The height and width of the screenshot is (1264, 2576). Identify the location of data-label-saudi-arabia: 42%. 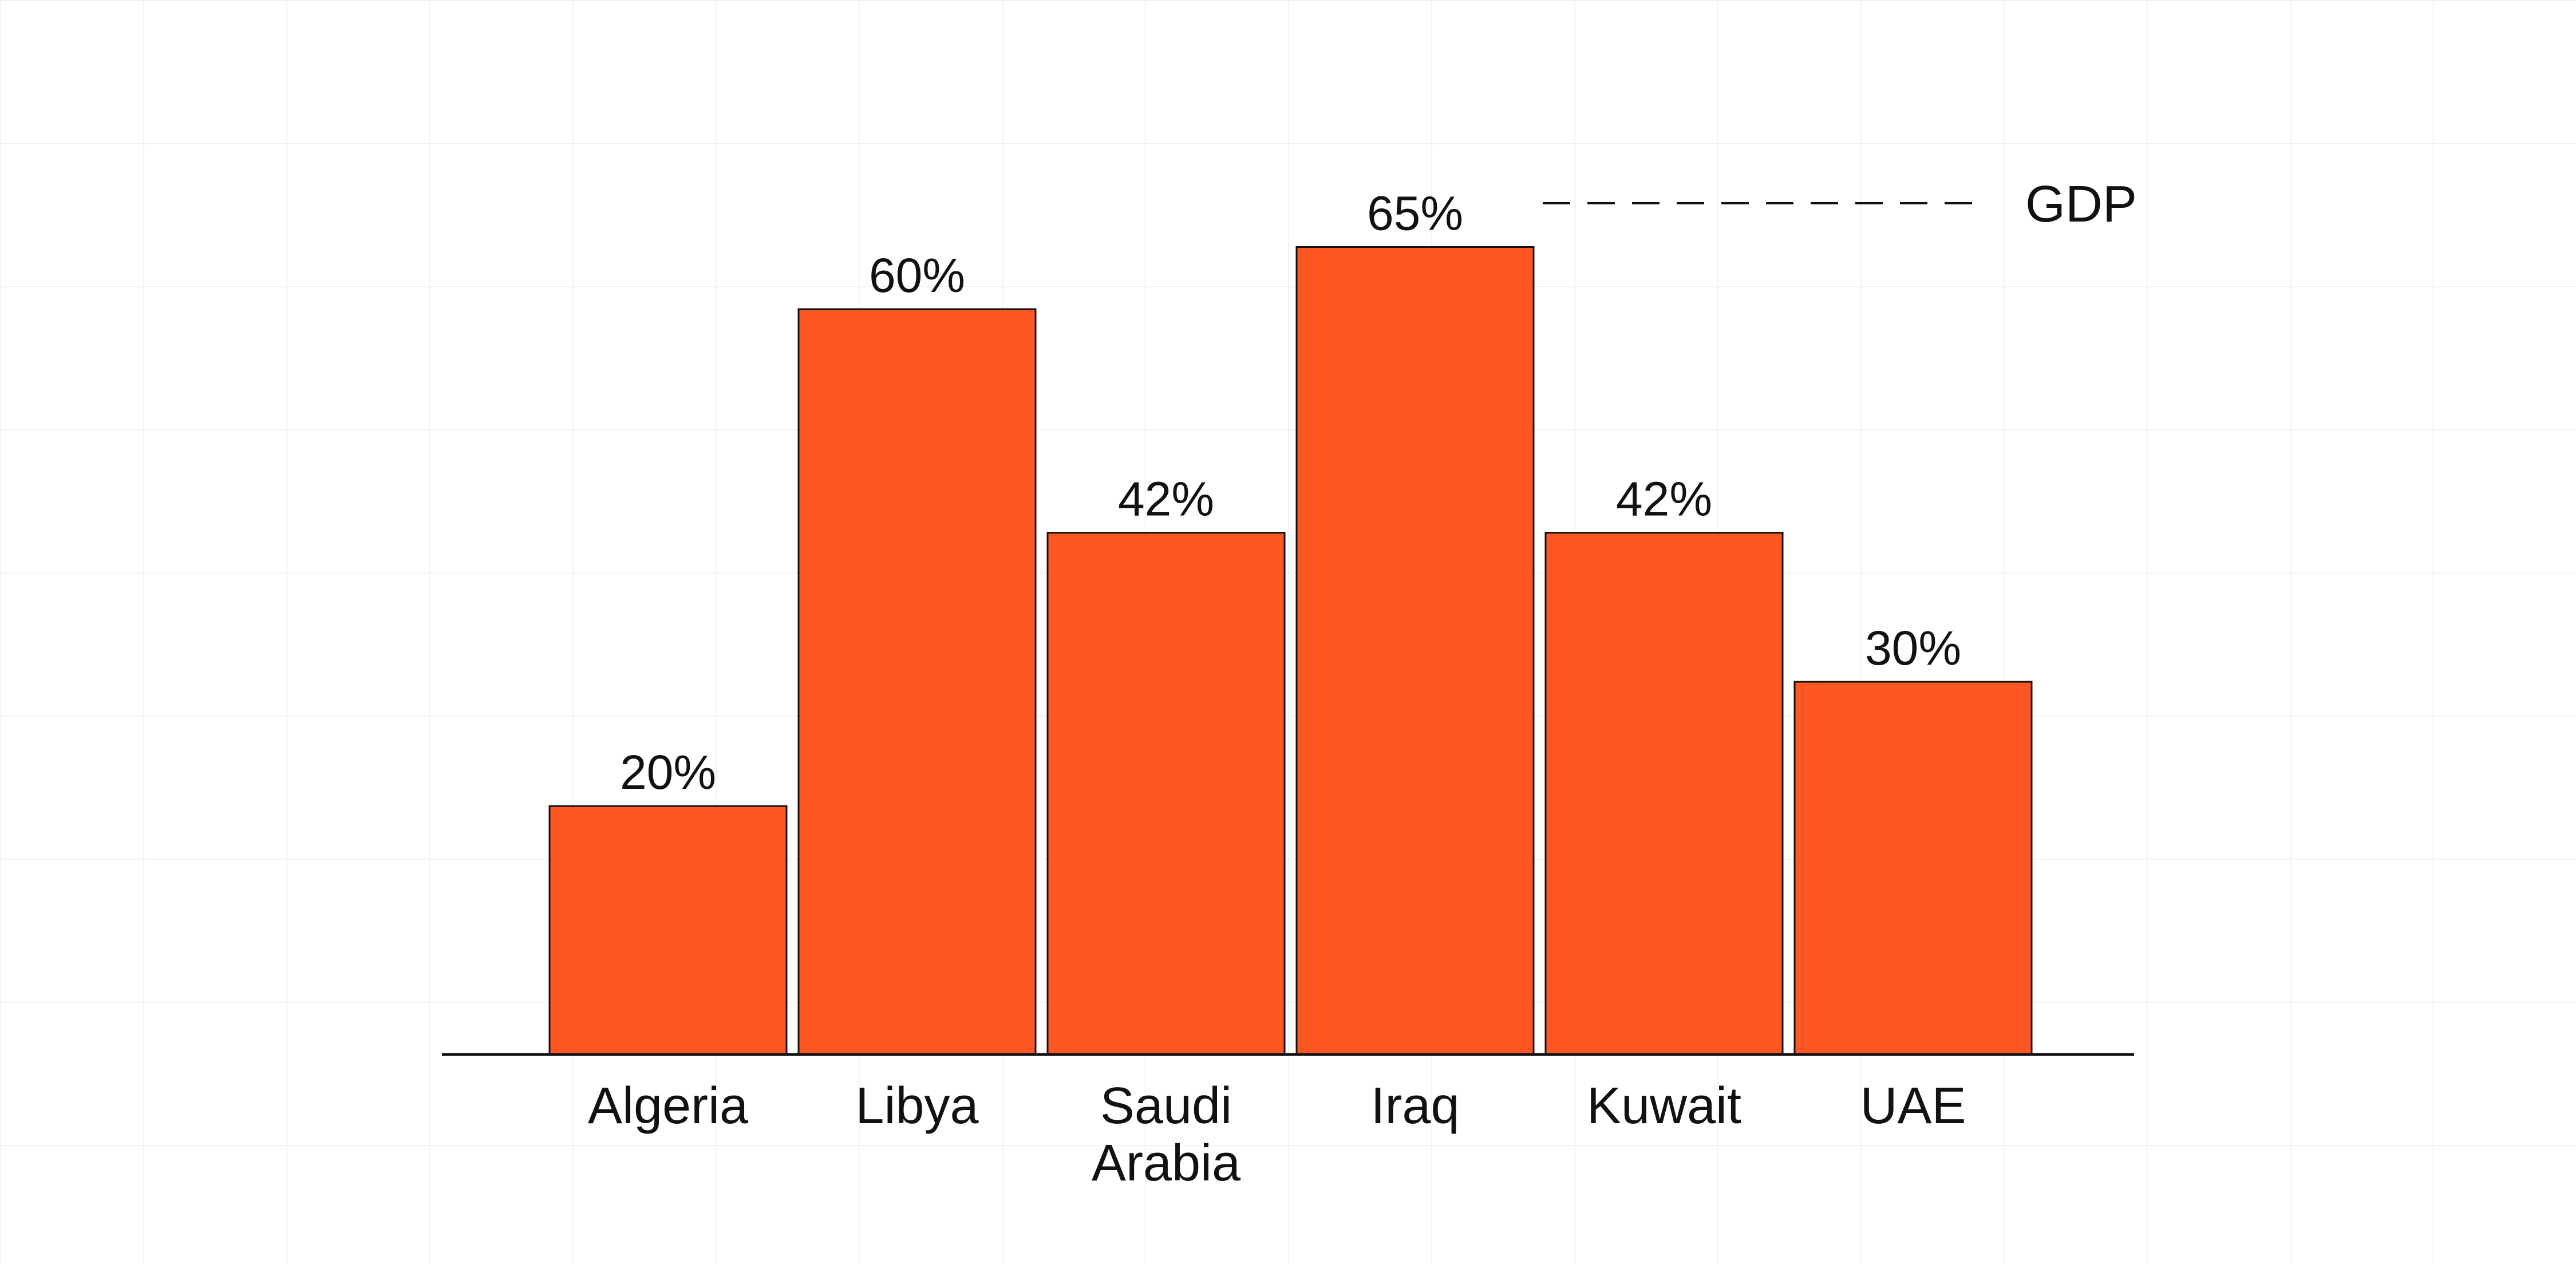
(1166, 499).